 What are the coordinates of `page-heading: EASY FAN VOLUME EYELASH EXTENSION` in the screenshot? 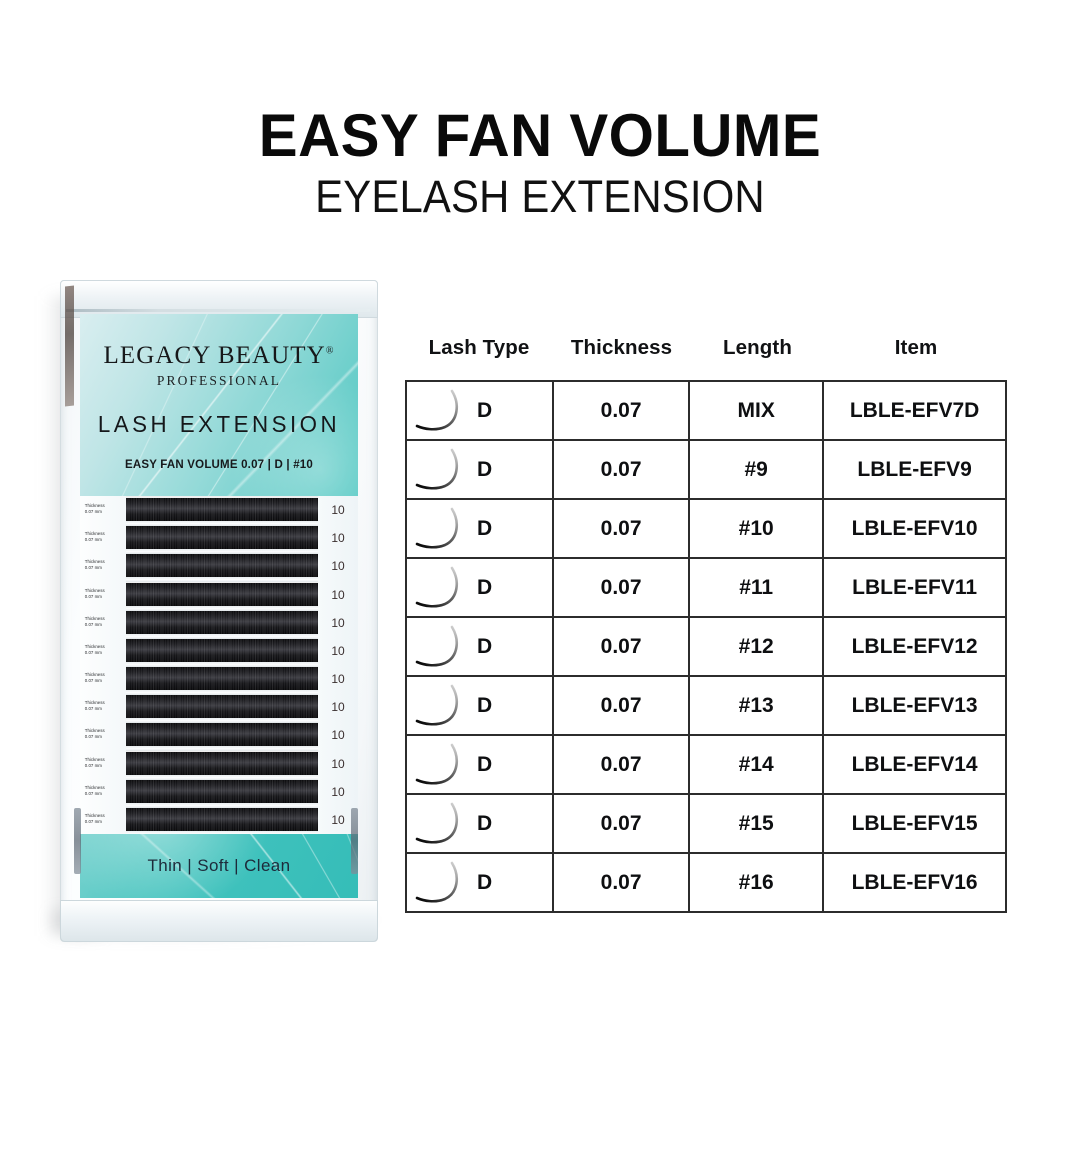 It's located at (540, 163).